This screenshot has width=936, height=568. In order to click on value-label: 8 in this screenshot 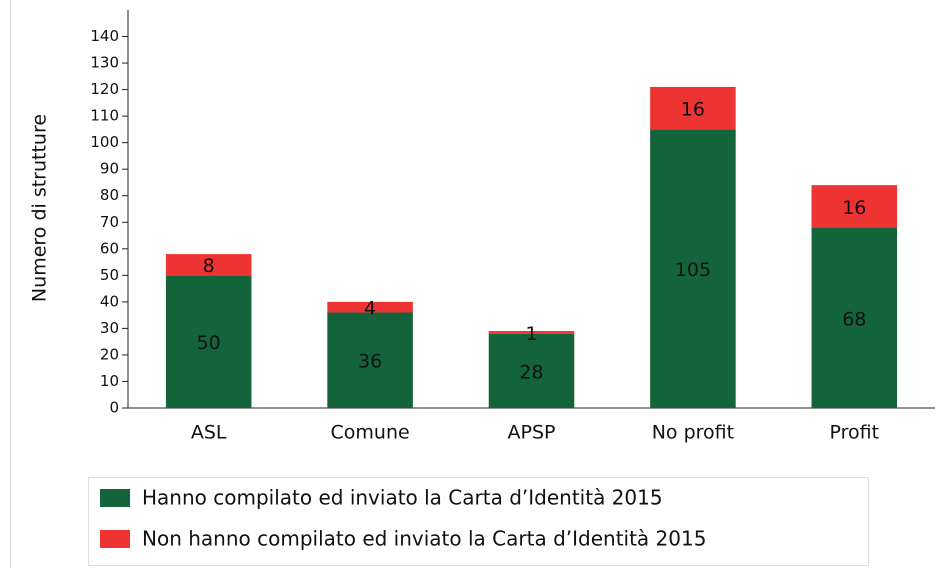, I will do `click(209, 266)`.